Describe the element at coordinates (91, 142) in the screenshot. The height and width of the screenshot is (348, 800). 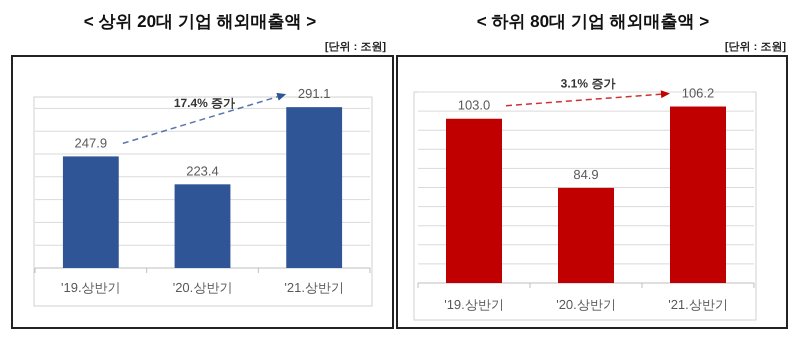
I see `data-label: 247.9` at that location.